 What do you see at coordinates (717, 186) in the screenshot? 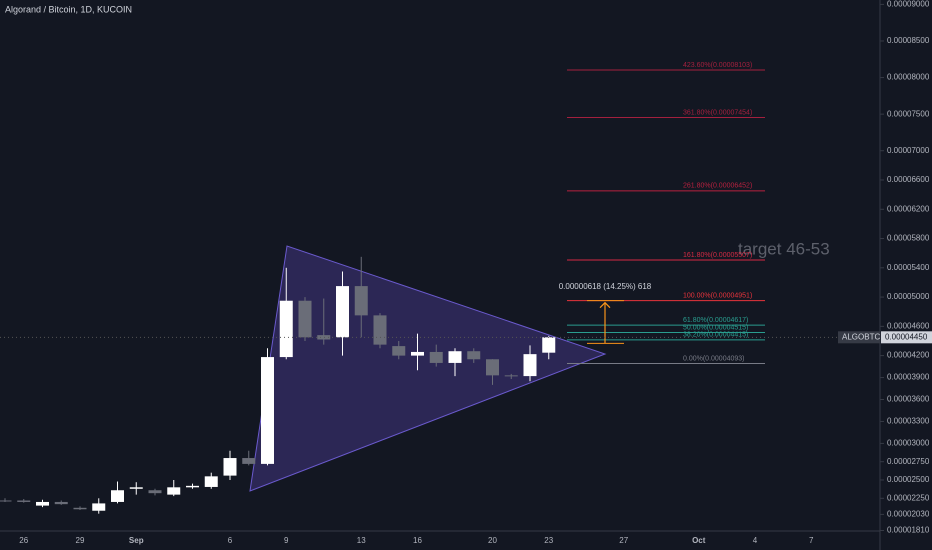
I see `fib-label: 261.80%(0.00006452)` at bounding box center [717, 186].